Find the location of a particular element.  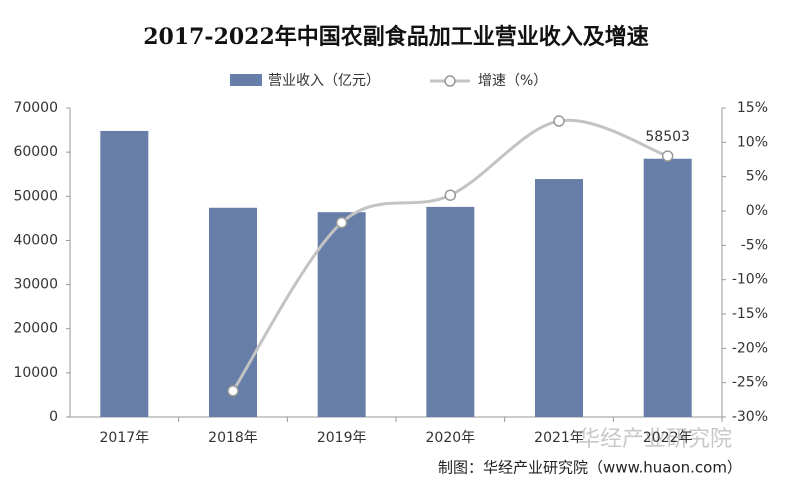

x-tick-label: 2022年 is located at coordinates (668, 438).